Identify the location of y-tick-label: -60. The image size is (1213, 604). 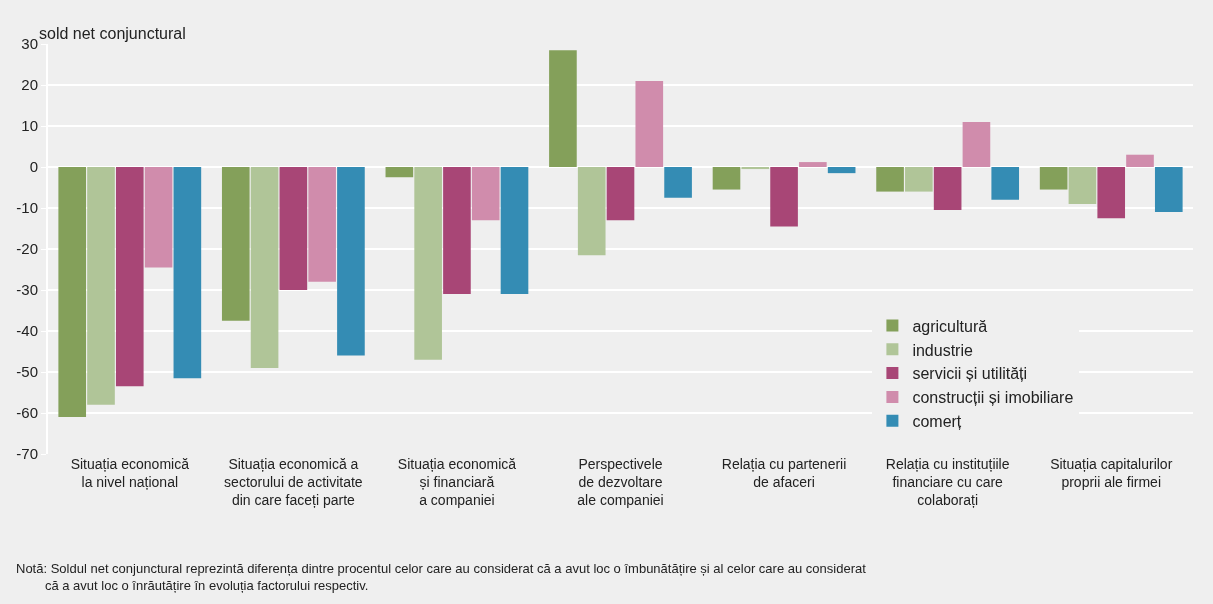
(27, 413).